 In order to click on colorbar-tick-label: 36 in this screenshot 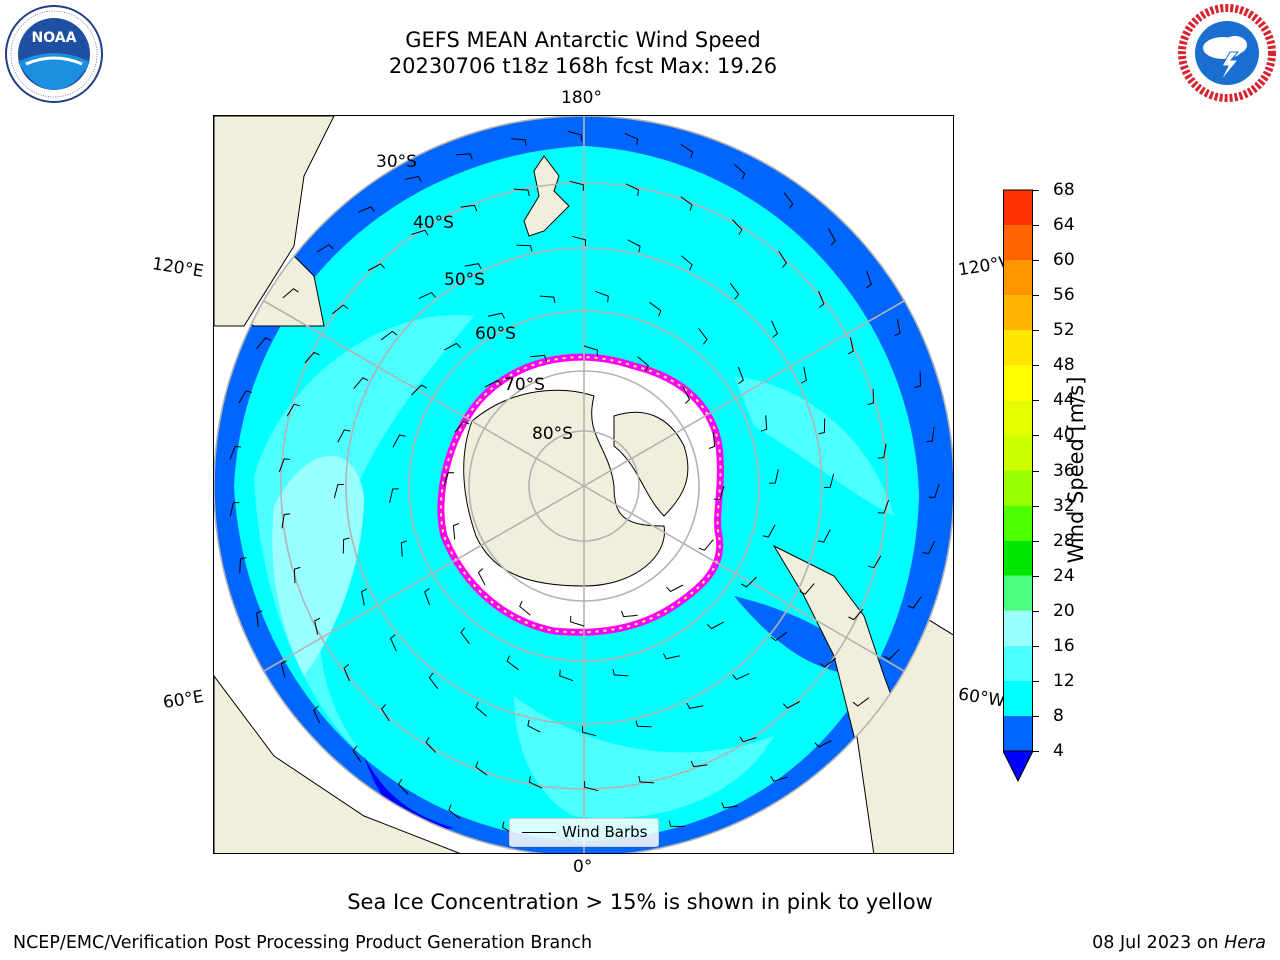, I will do `click(1064, 470)`.